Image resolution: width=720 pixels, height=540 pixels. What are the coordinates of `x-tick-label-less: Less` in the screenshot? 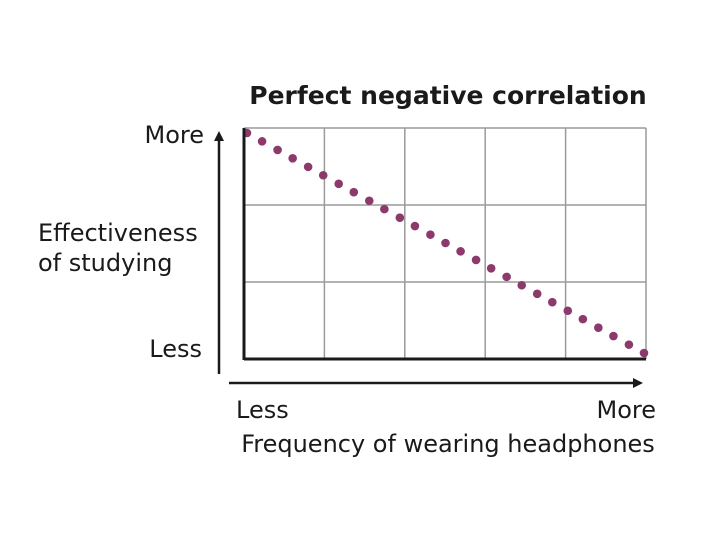 It's located at (262, 410).